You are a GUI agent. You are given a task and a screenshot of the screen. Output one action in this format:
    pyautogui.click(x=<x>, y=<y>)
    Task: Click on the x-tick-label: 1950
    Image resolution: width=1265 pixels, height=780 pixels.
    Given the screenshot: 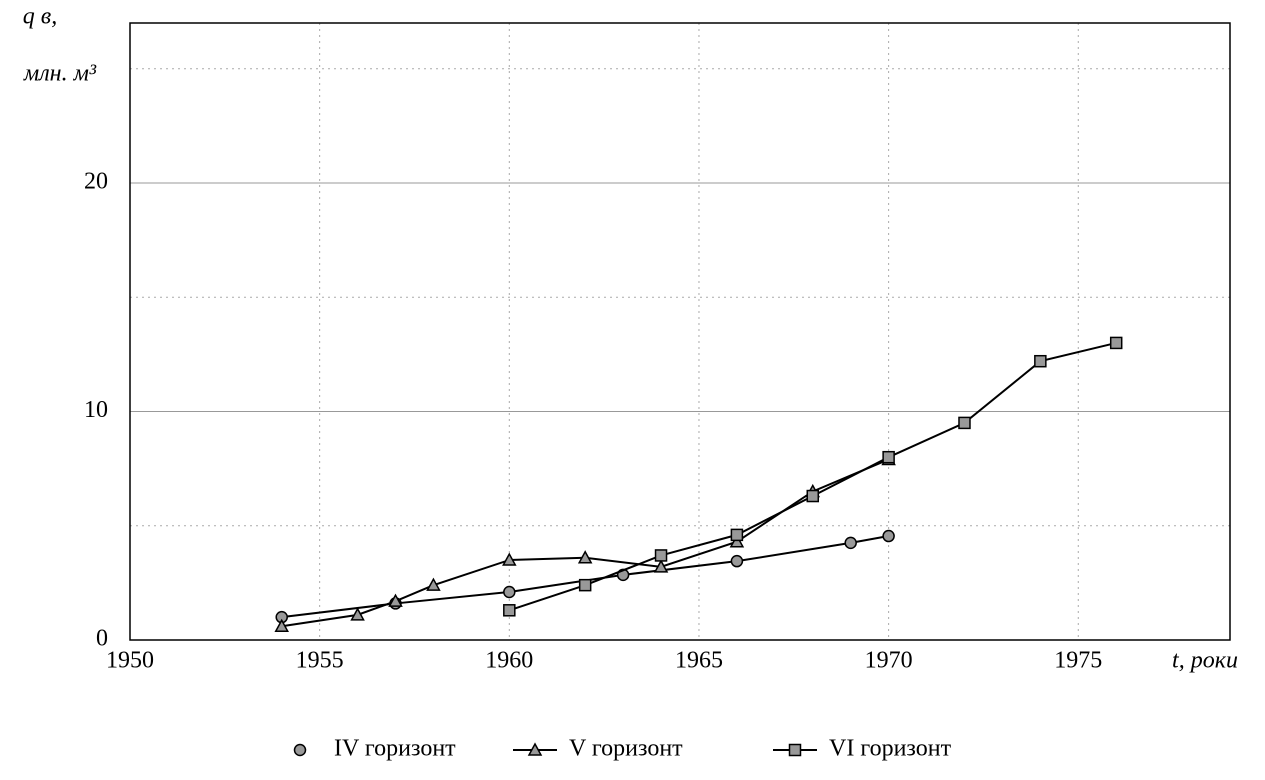 What is the action you would take?
    pyautogui.click(x=130, y=661)
    